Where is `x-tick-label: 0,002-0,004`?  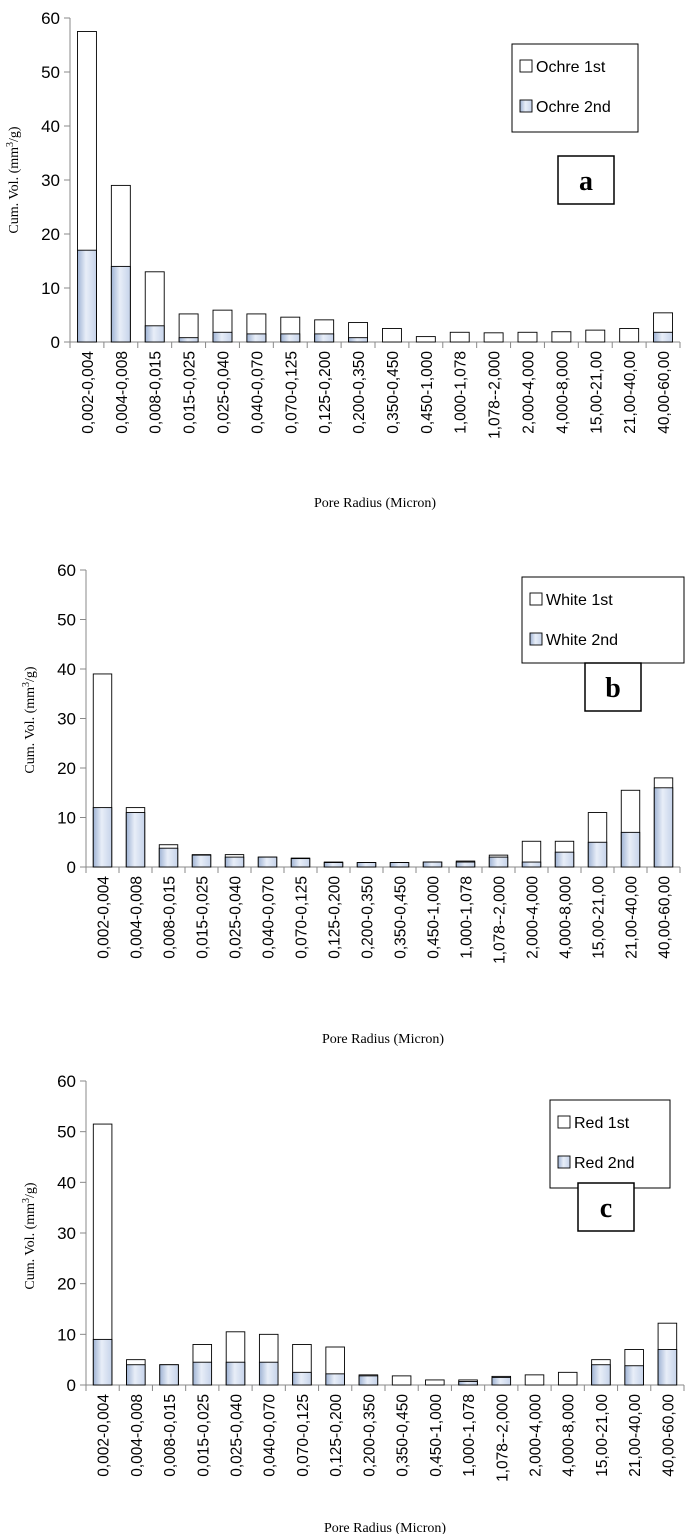
x-tick-label: 0,002-0,004 is located at coordinates (104, 917).